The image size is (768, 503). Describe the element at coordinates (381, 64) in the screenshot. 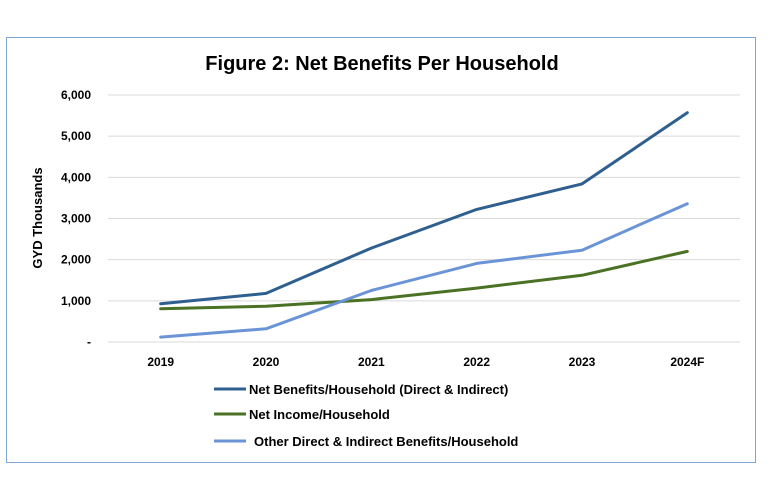

I see `chart-title: Figure 2: Net Benefits Per Household` at that location.